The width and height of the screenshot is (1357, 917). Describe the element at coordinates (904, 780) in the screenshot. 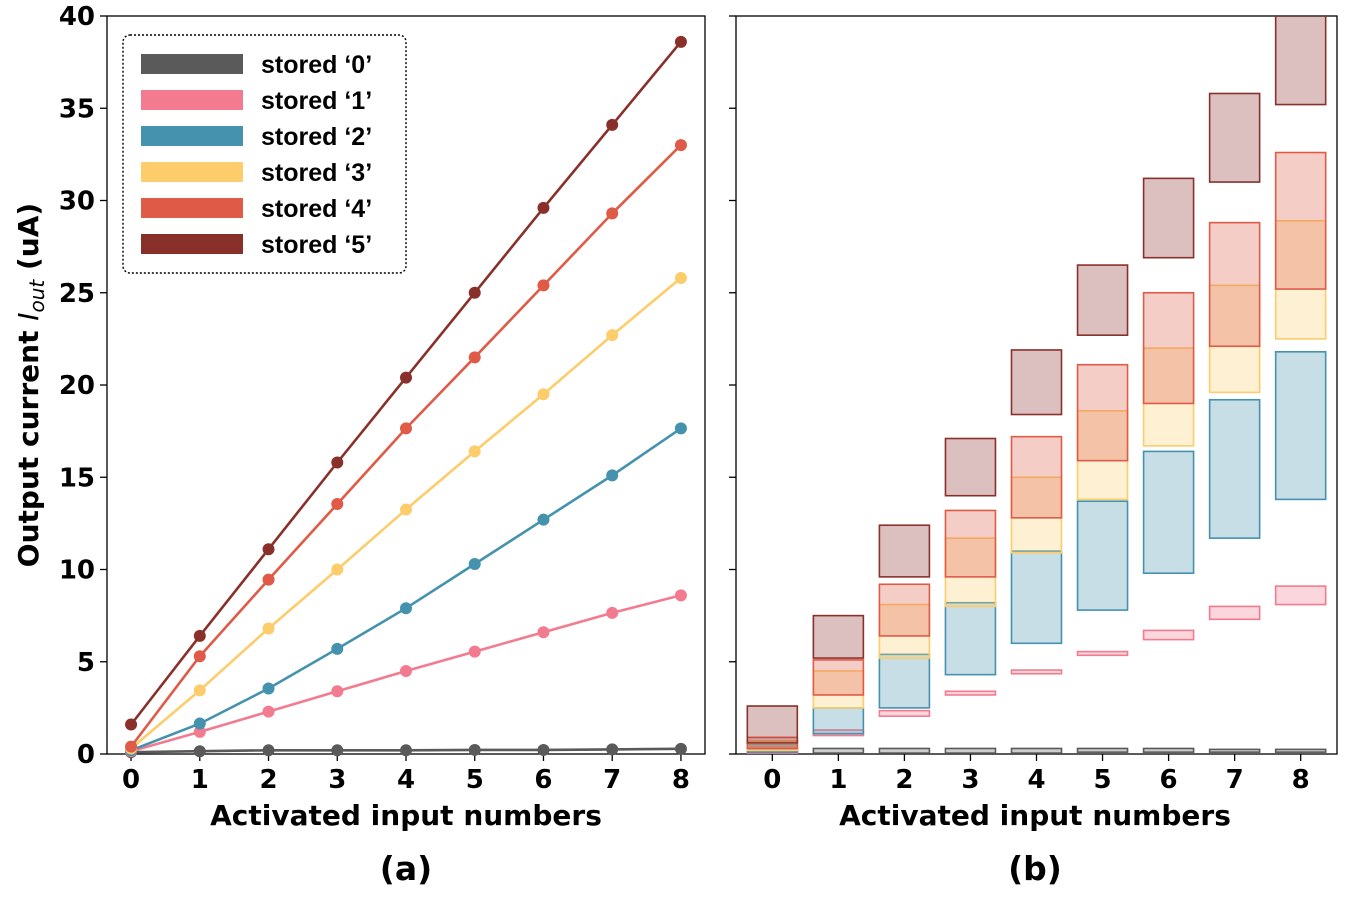

I see `panel-b-x-tick-label: 2` at that location.